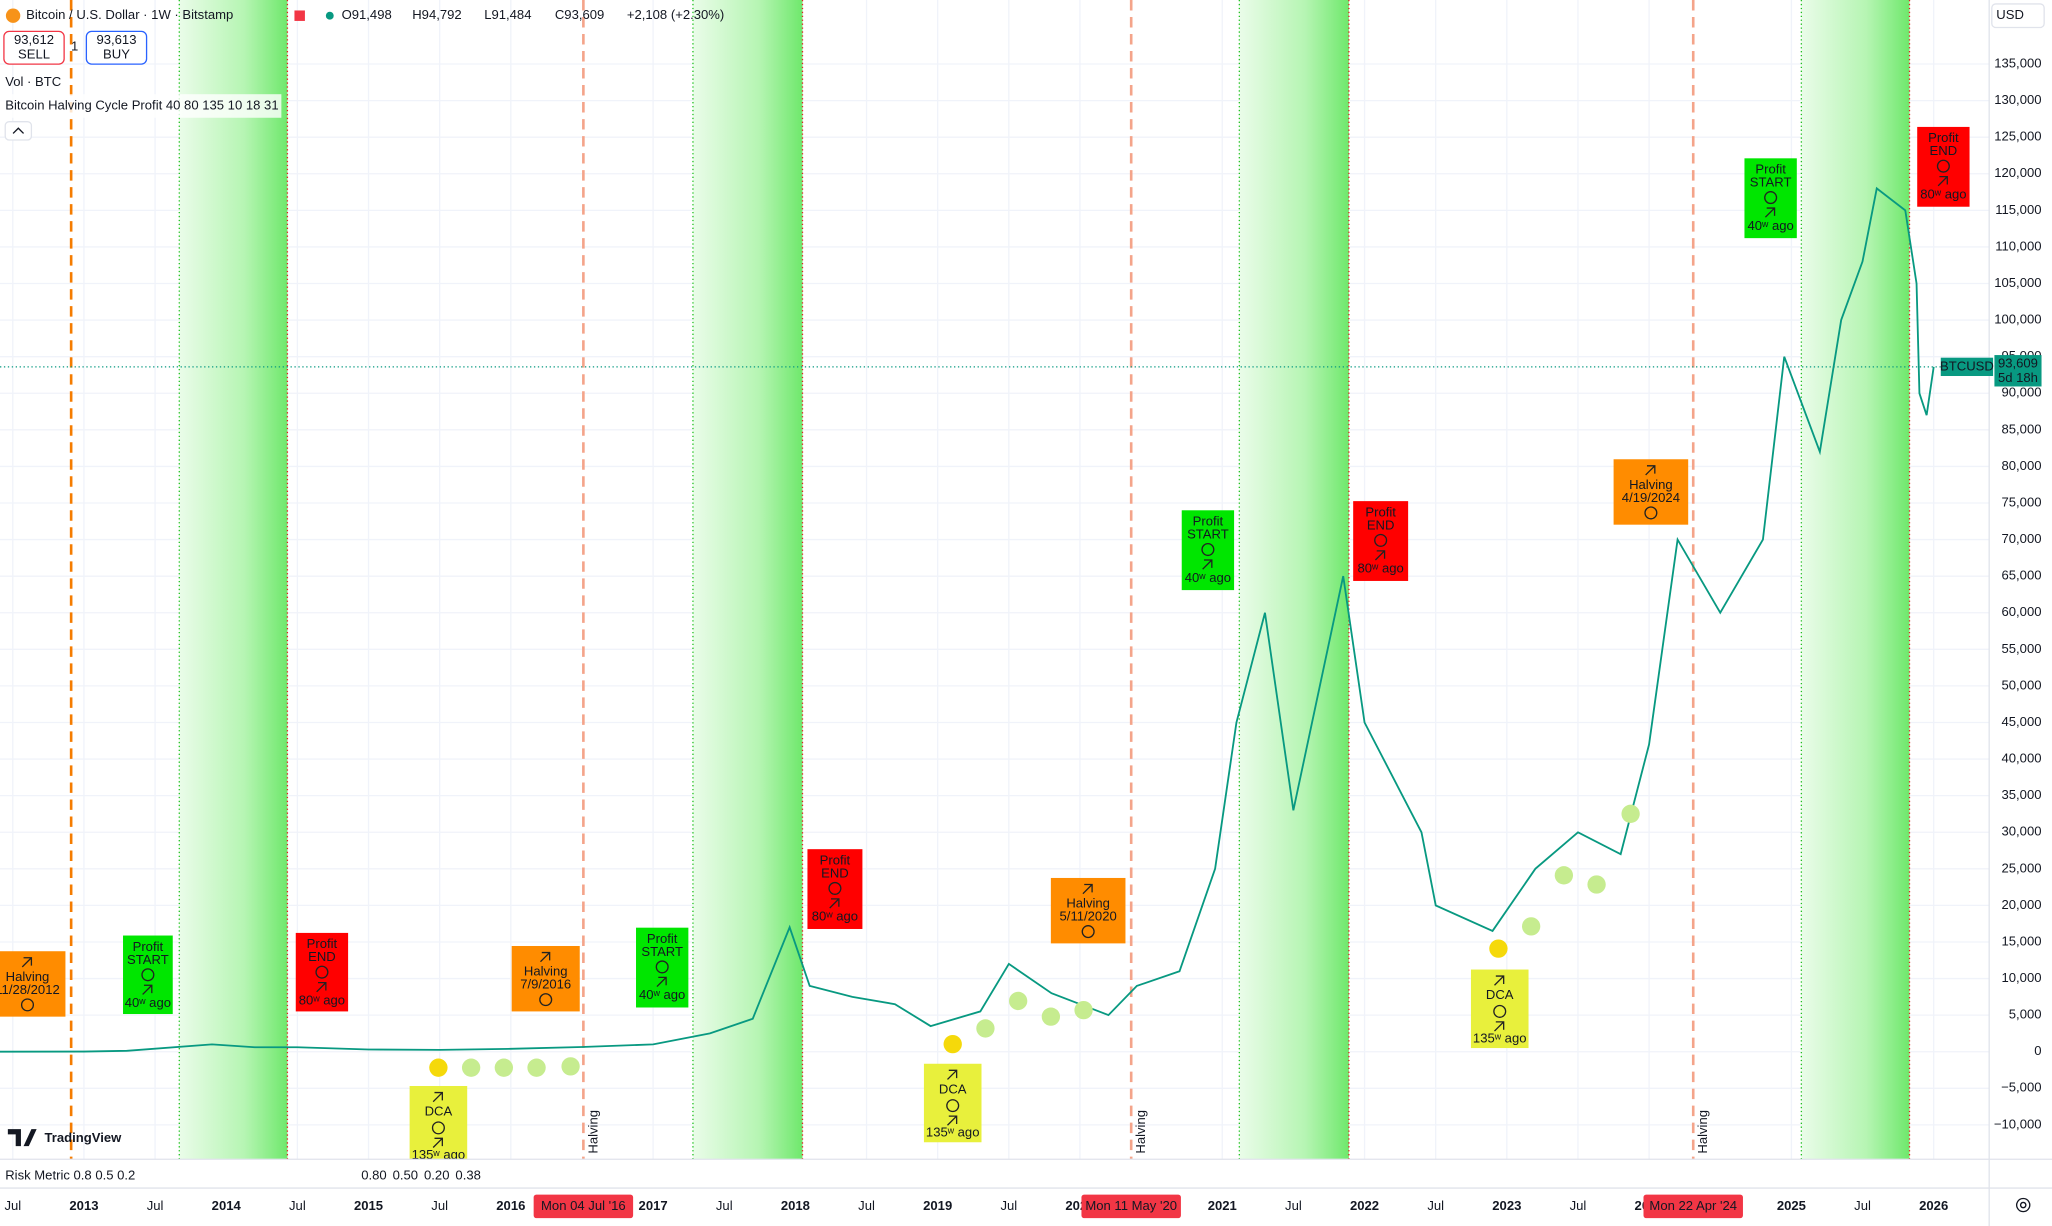 This screenshot has width=2052, height=1226. Describe the element at coordinates (22, 1138) in the screenshot. I see `logo-mark` at that location.